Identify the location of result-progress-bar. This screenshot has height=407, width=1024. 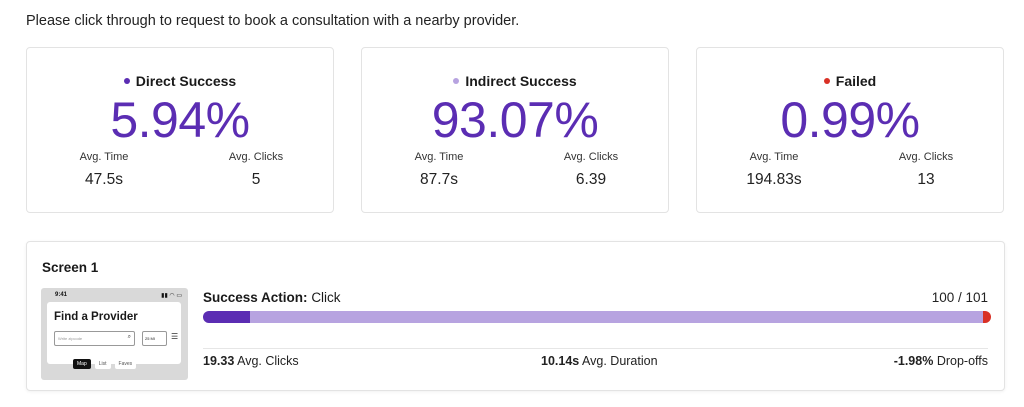
(597, 317).